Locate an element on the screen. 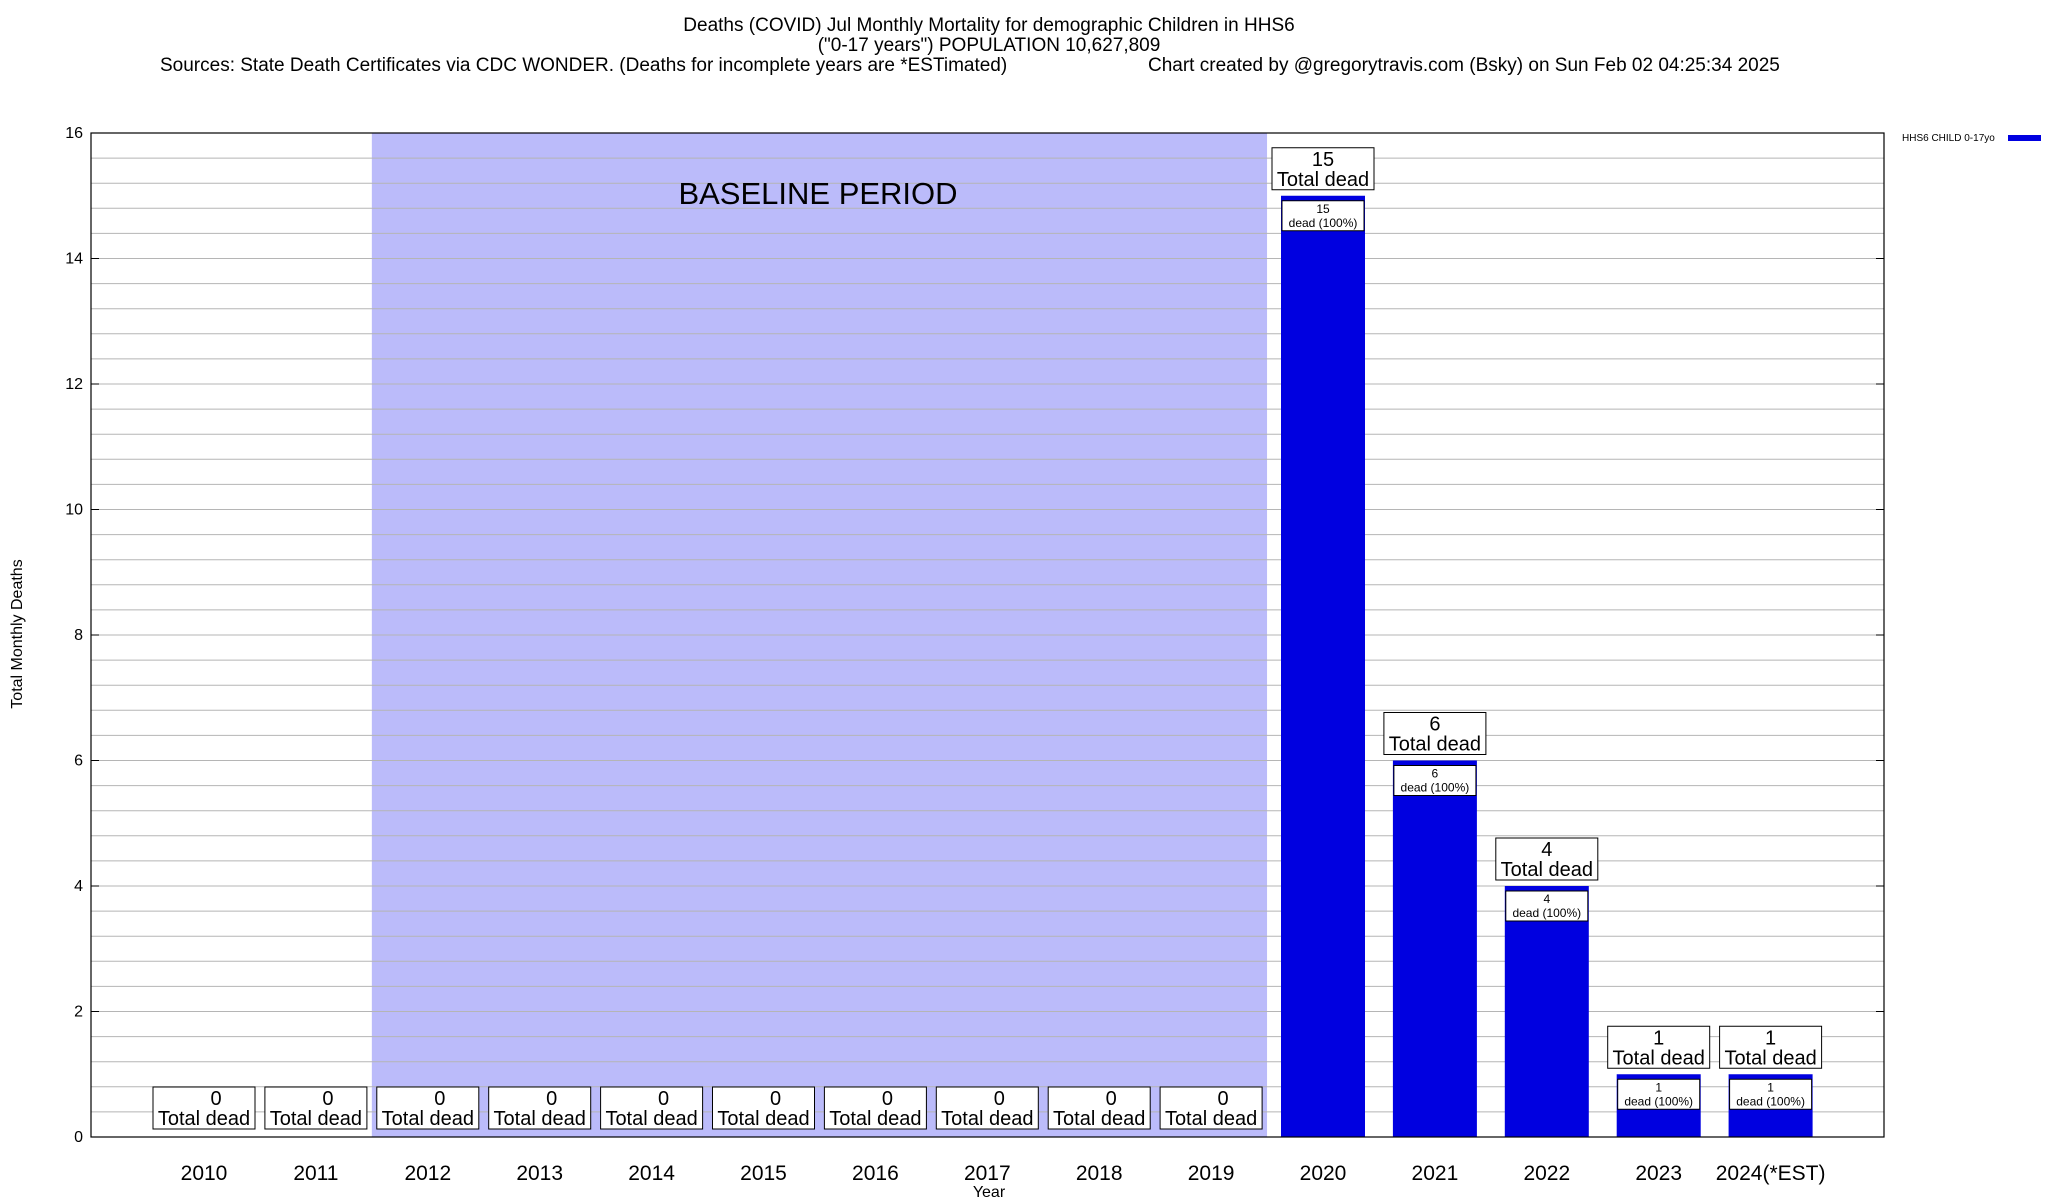 Image resolution: width=2048 pixels, height=1200 pixels. y-tick-label: 16 is located at coordinates (74, 133).